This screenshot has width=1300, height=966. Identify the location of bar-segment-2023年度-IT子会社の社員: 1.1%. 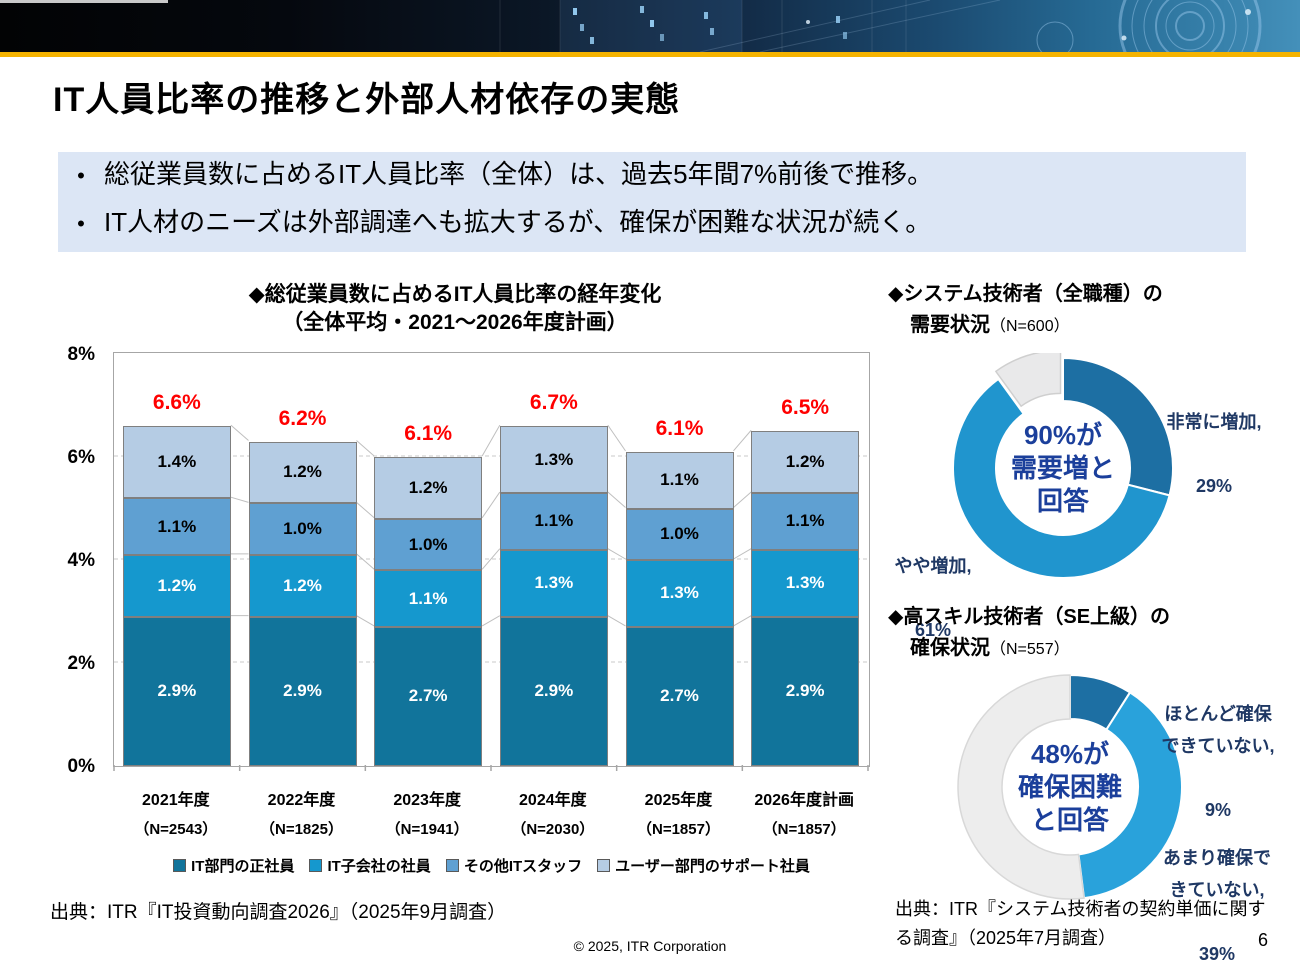
(428, 598).